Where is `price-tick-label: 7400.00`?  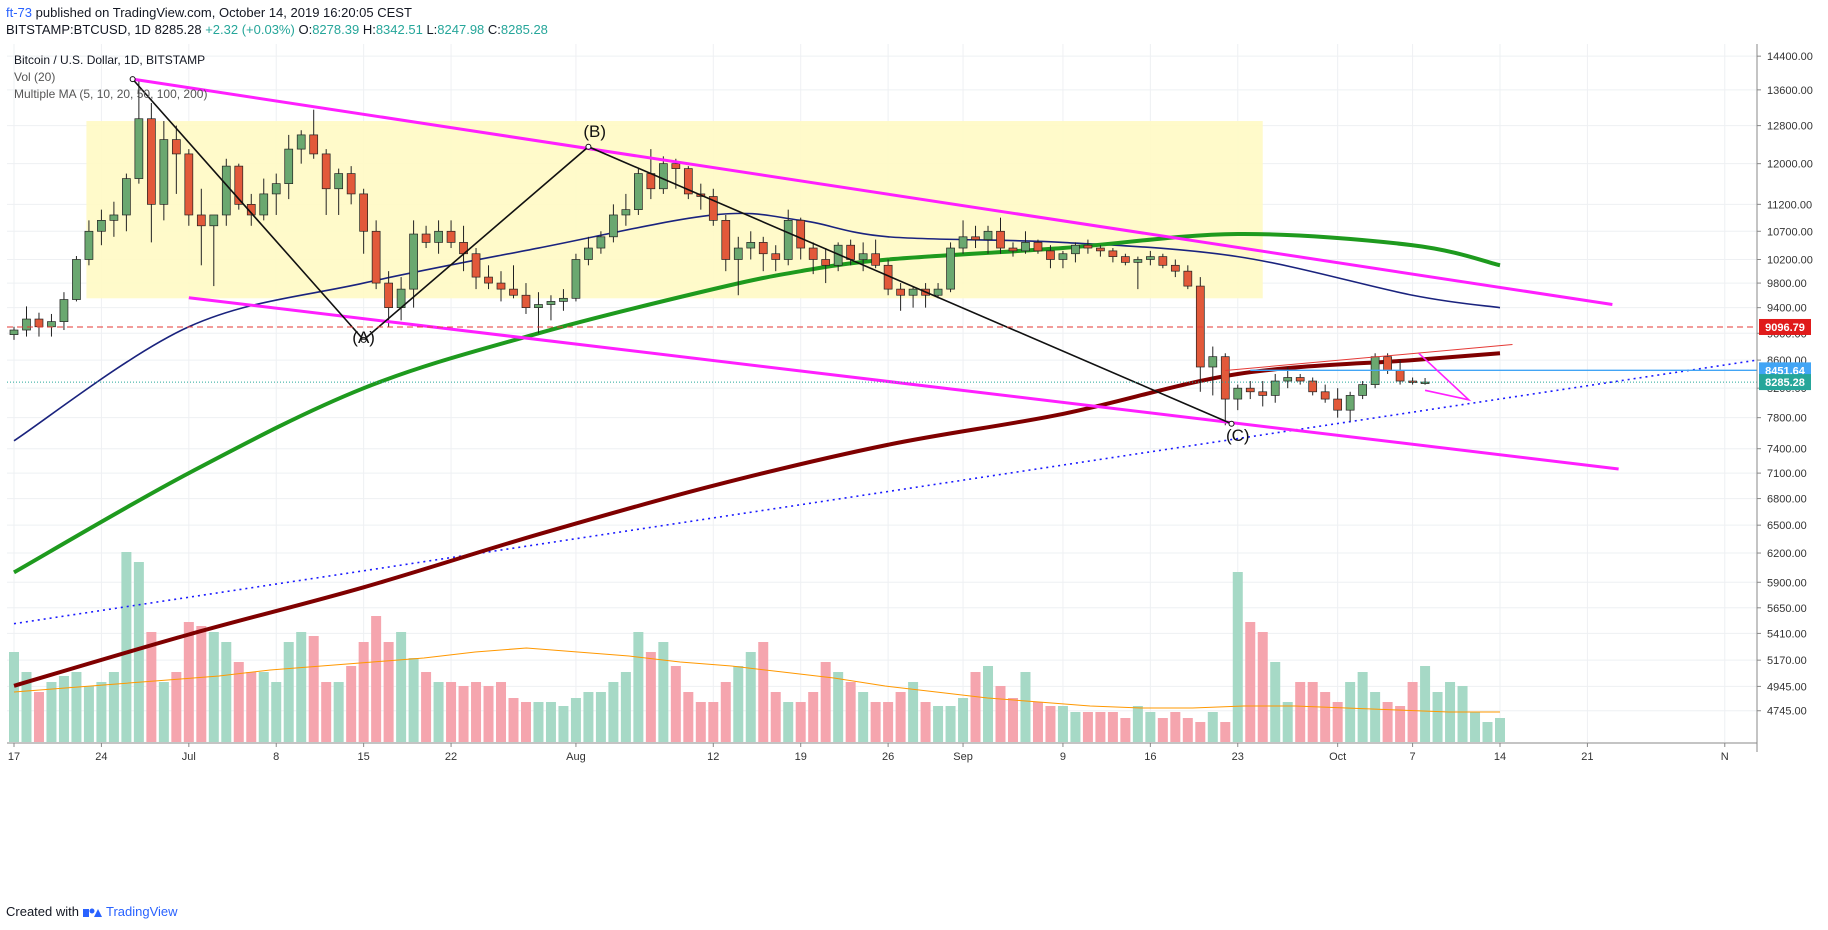
price-tick-label: 7400.00 is located at coordinates (1787, 450).